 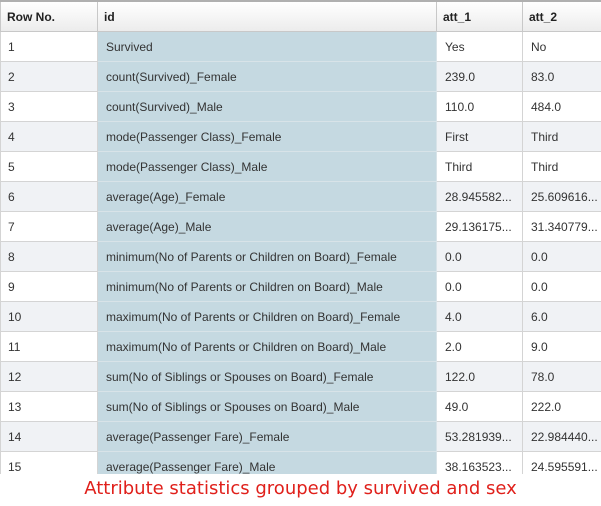 What do you see at coordinates (267, 16) in the screenshot?
I see `column-header-id: id` at bounding box center [267, 16].